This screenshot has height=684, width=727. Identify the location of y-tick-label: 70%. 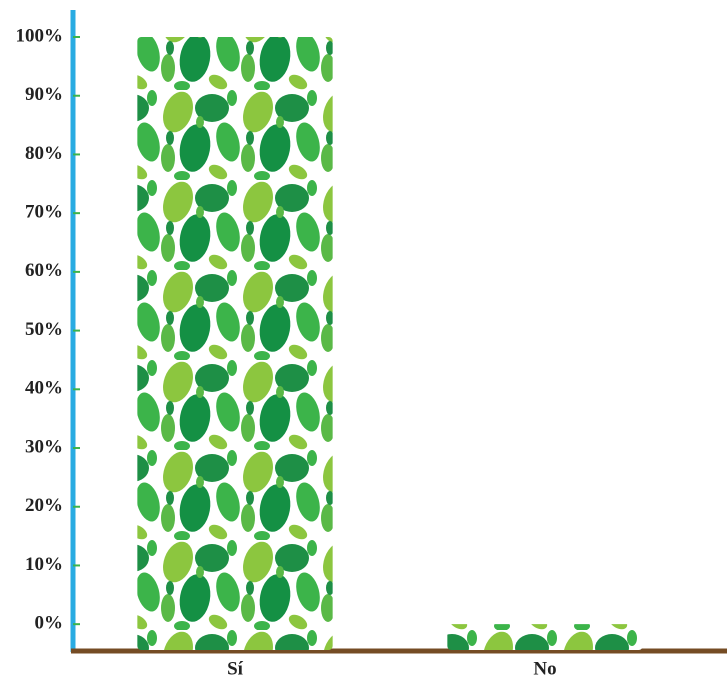
(44, 212).